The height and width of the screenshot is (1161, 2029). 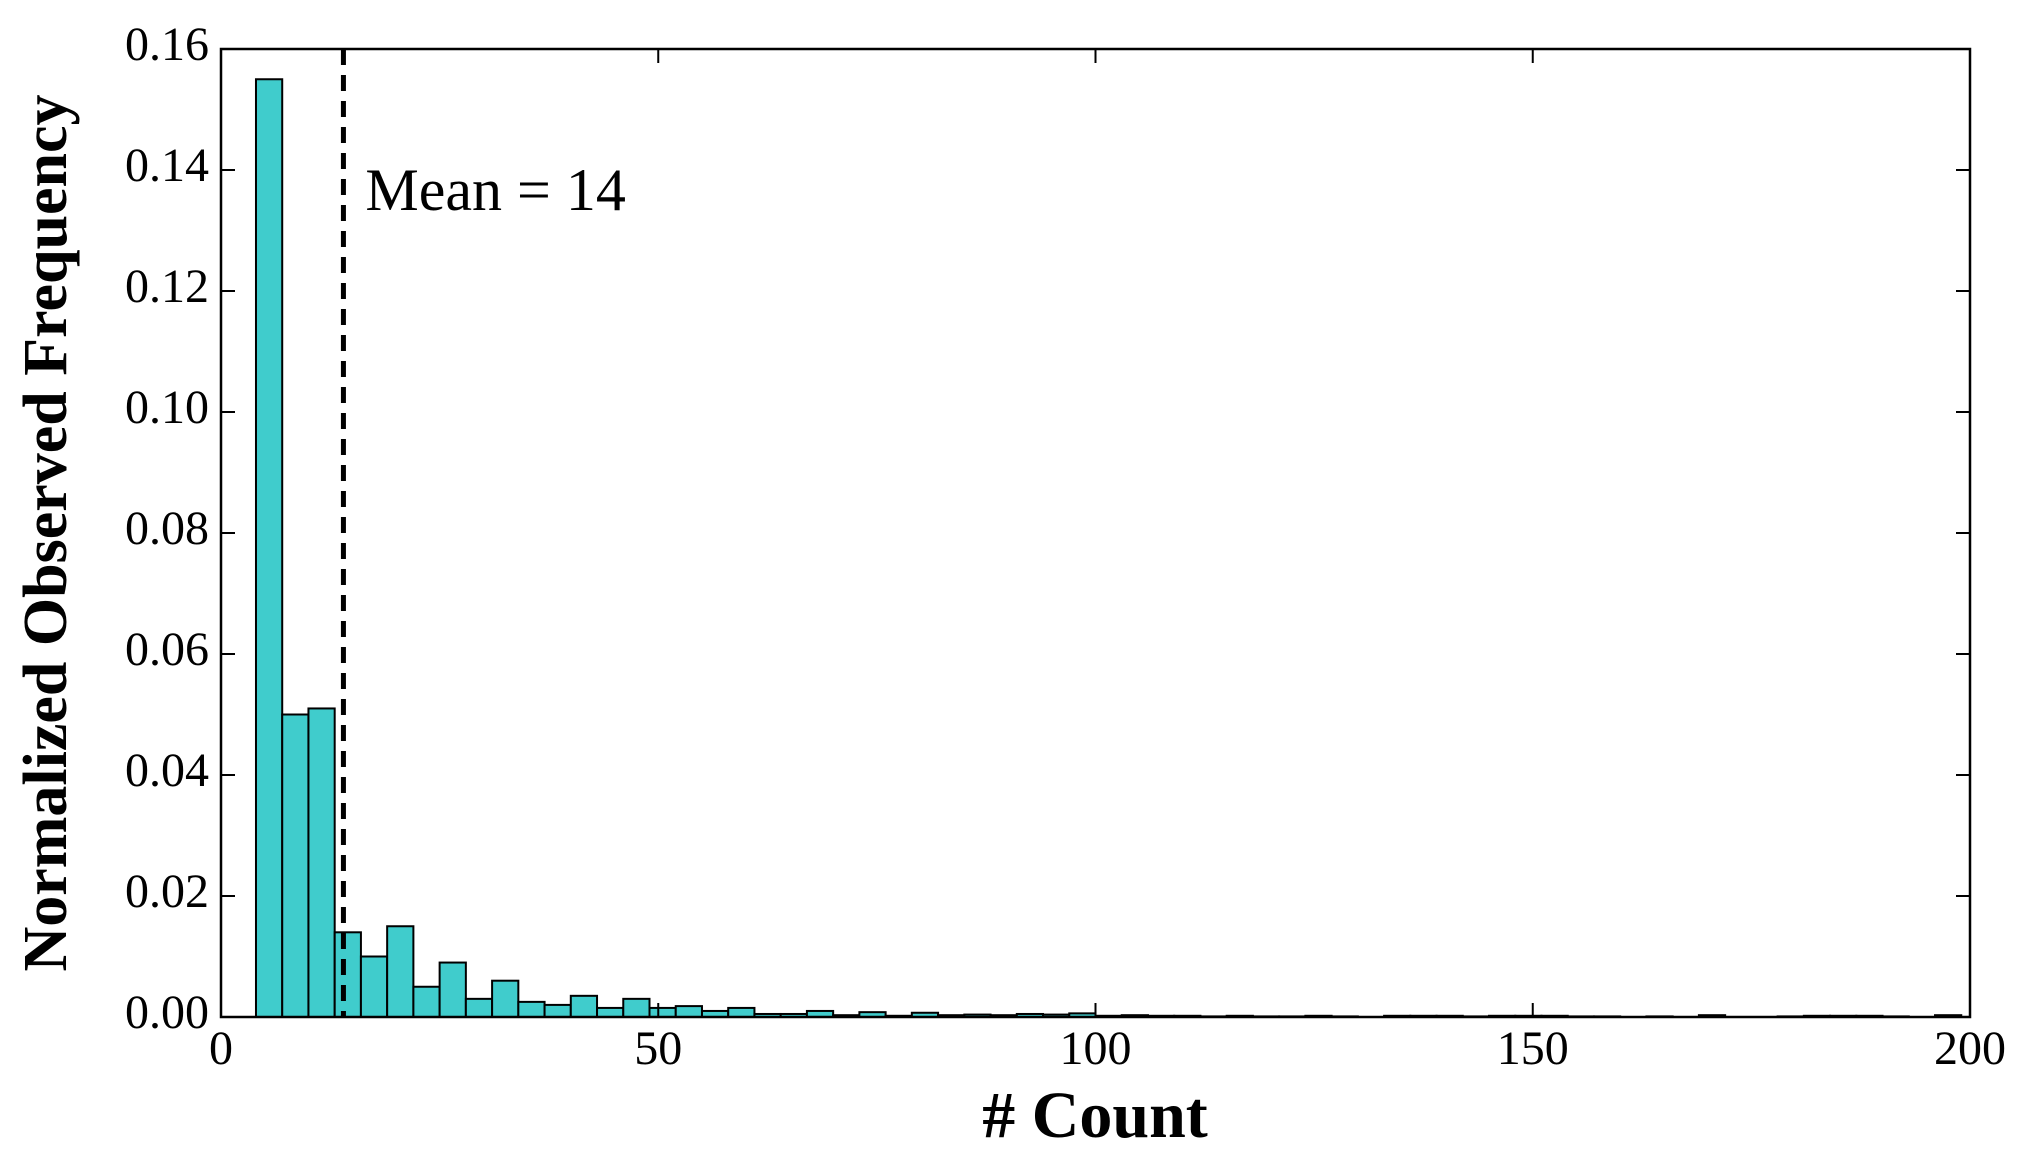 What do you see at coordinates (167, 286) in the screenshot?
I see `y-tick-label: 0.12` at bounding box center [167, 286].